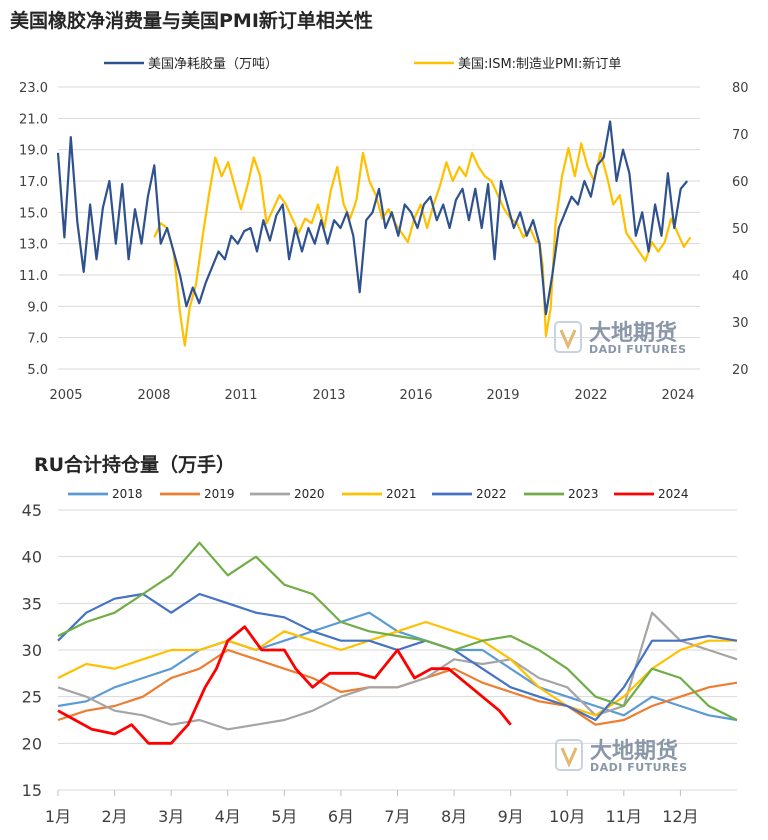 Image resolution: width=768 pixels, height=840 pixels. Describe the element at coordinates (33, 88) in the screenshot. I see `chart1-left-tick: 23.0` at that location.